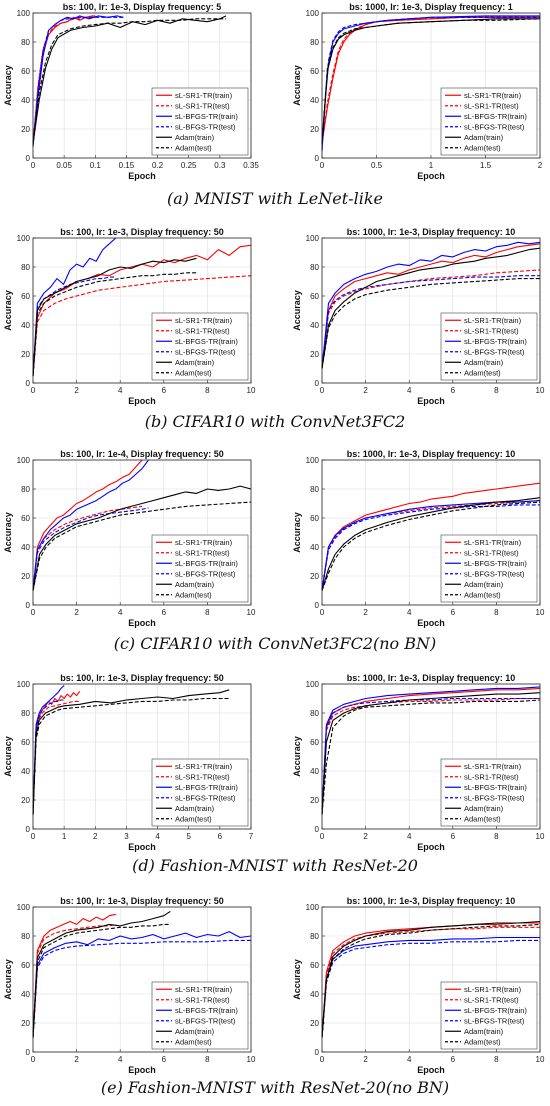  What do you see at coordinates (275, 865) in the screenshot?
I see `caption-d: (d) Fashion-MNIST with ResNet-20` at bounding box center [275, 865].